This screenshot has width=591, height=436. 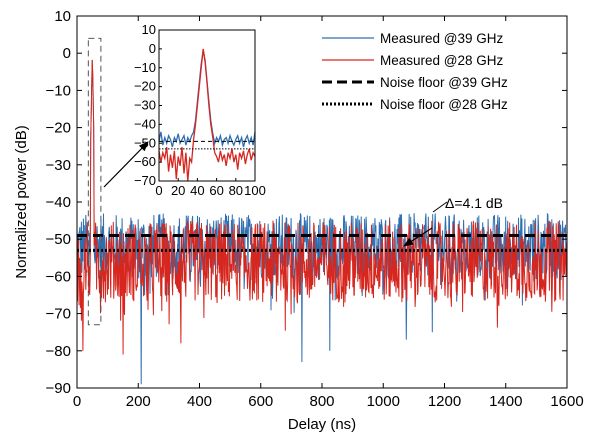 What do you see at coordinates (255, 190) in the screenshot?
I see `inset-x-tick-label: 100` at bounding box center [255, 190].